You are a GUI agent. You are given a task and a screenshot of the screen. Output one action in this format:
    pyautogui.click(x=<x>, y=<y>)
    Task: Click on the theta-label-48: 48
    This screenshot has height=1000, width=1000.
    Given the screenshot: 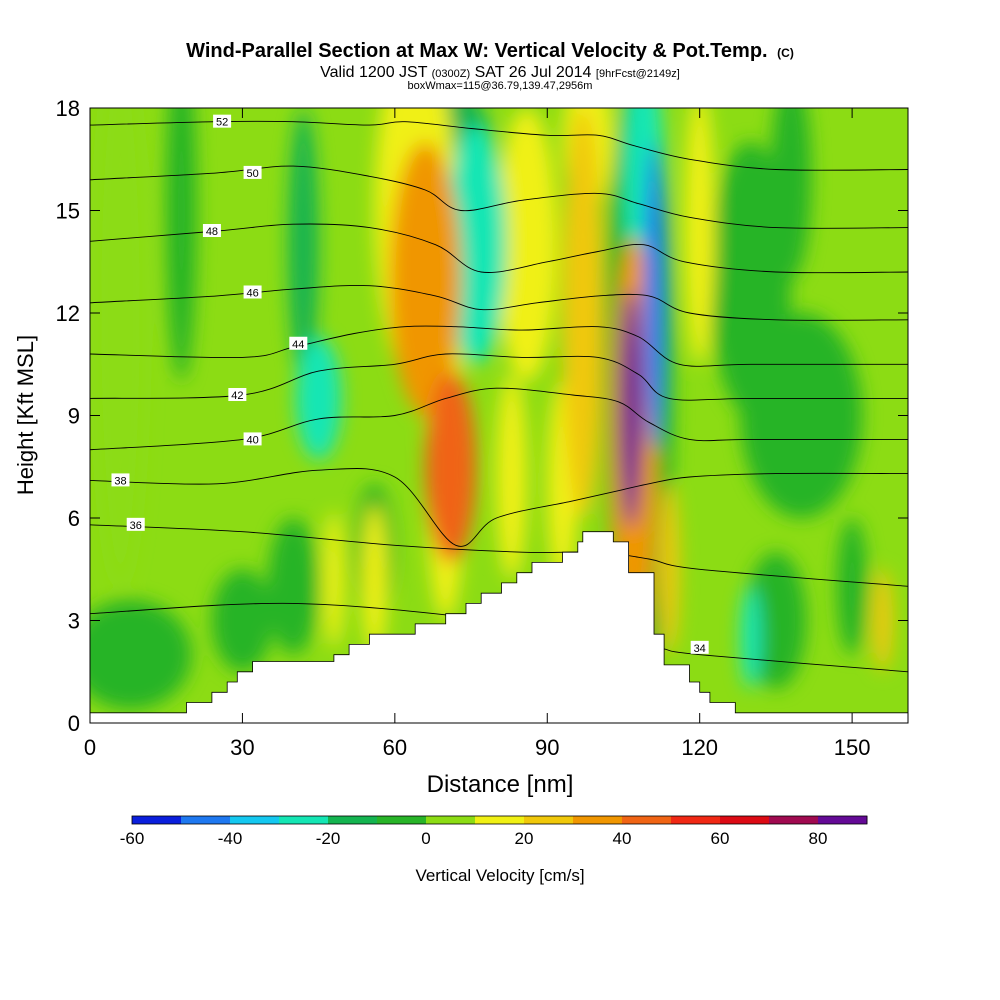 What is the action you would take?
    pyautogui.click(x=212, y=232)
    